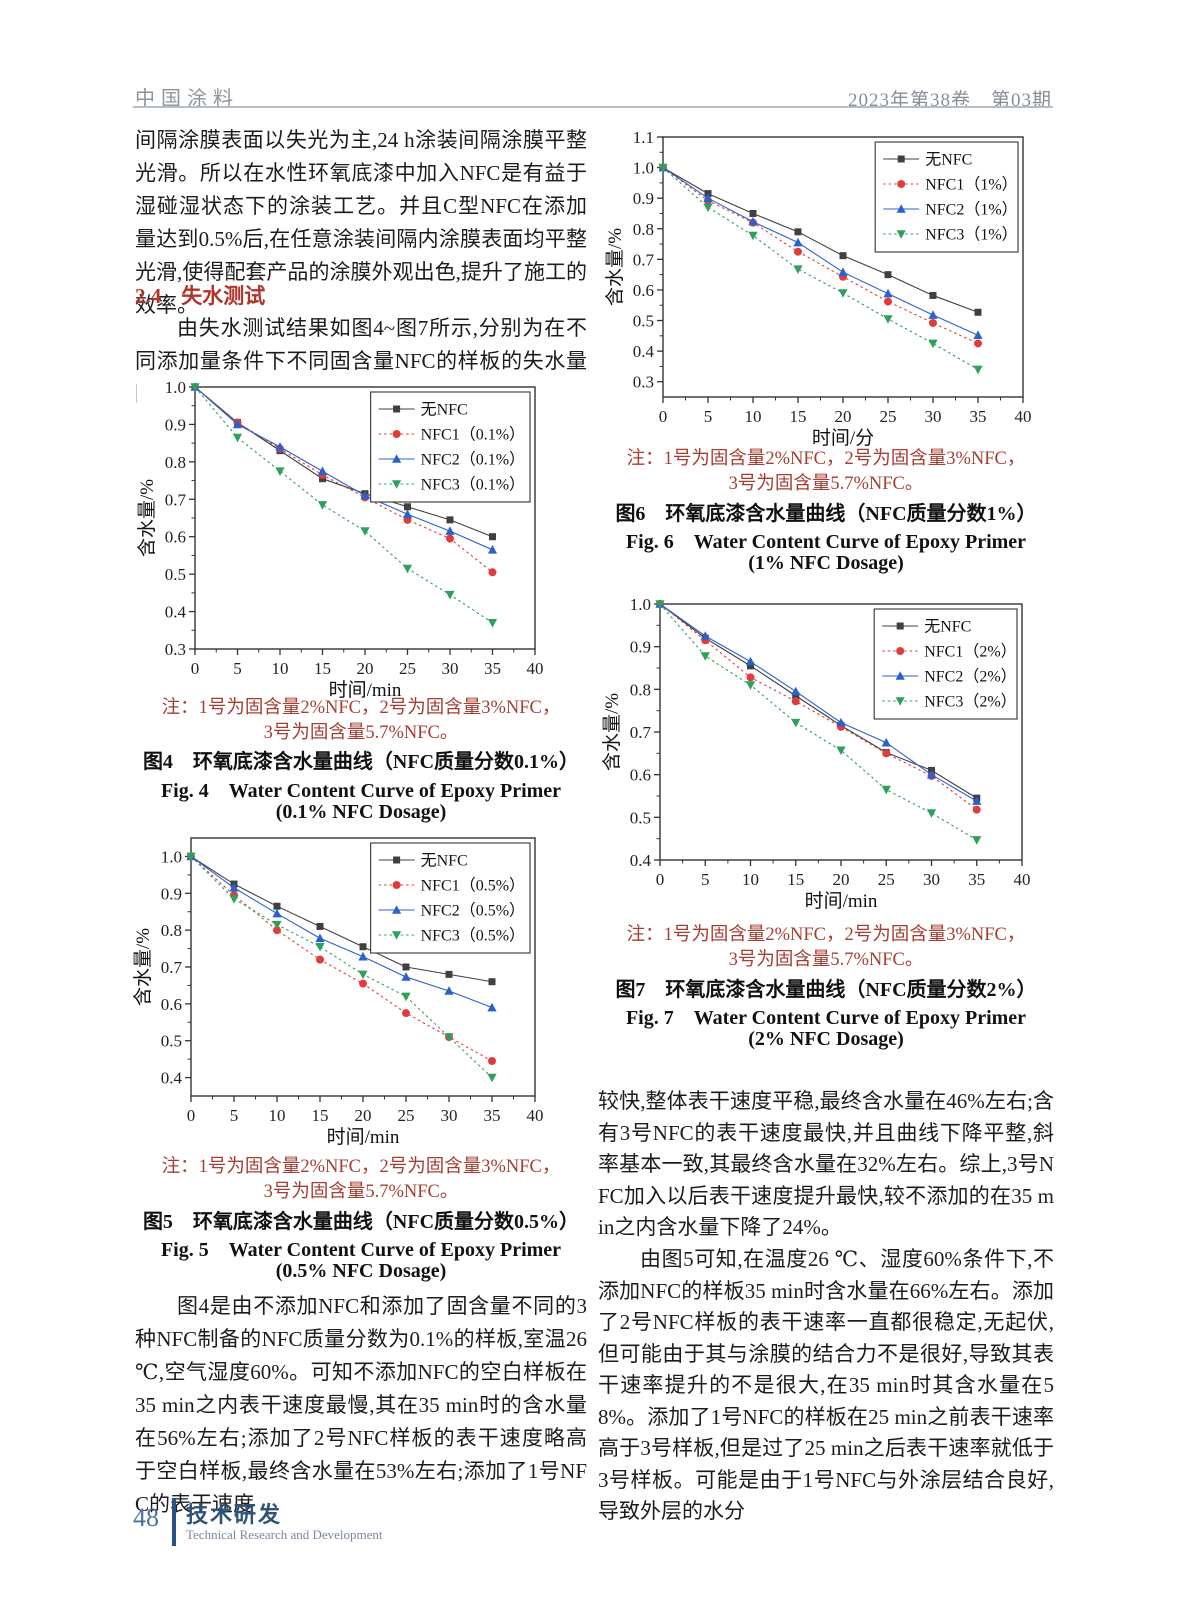 This screenshot has width=1187, height=1600. Describe the element at coordinates (449, 1115) in the screenshot. I see `x-tick-label: 30` at that location.